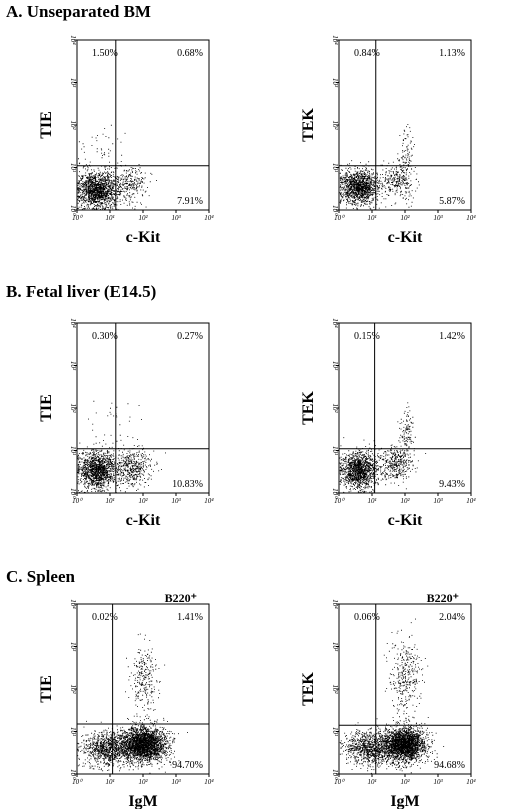 This screenshot has width=520, height=809. Describe the element at coordinates (449, 765) in the screenshot. I see `quadrant-lower-right-label: 94.68%` at that location.